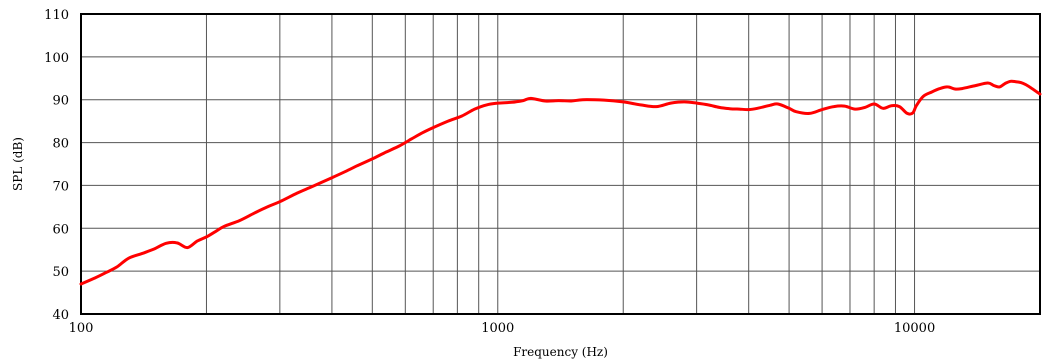 This screenshot has width=1048, height=363. Describe the element at coordinates (560, 352) in the screenshot. I see `x-axis-label: Frequency (Hz)` at that location.